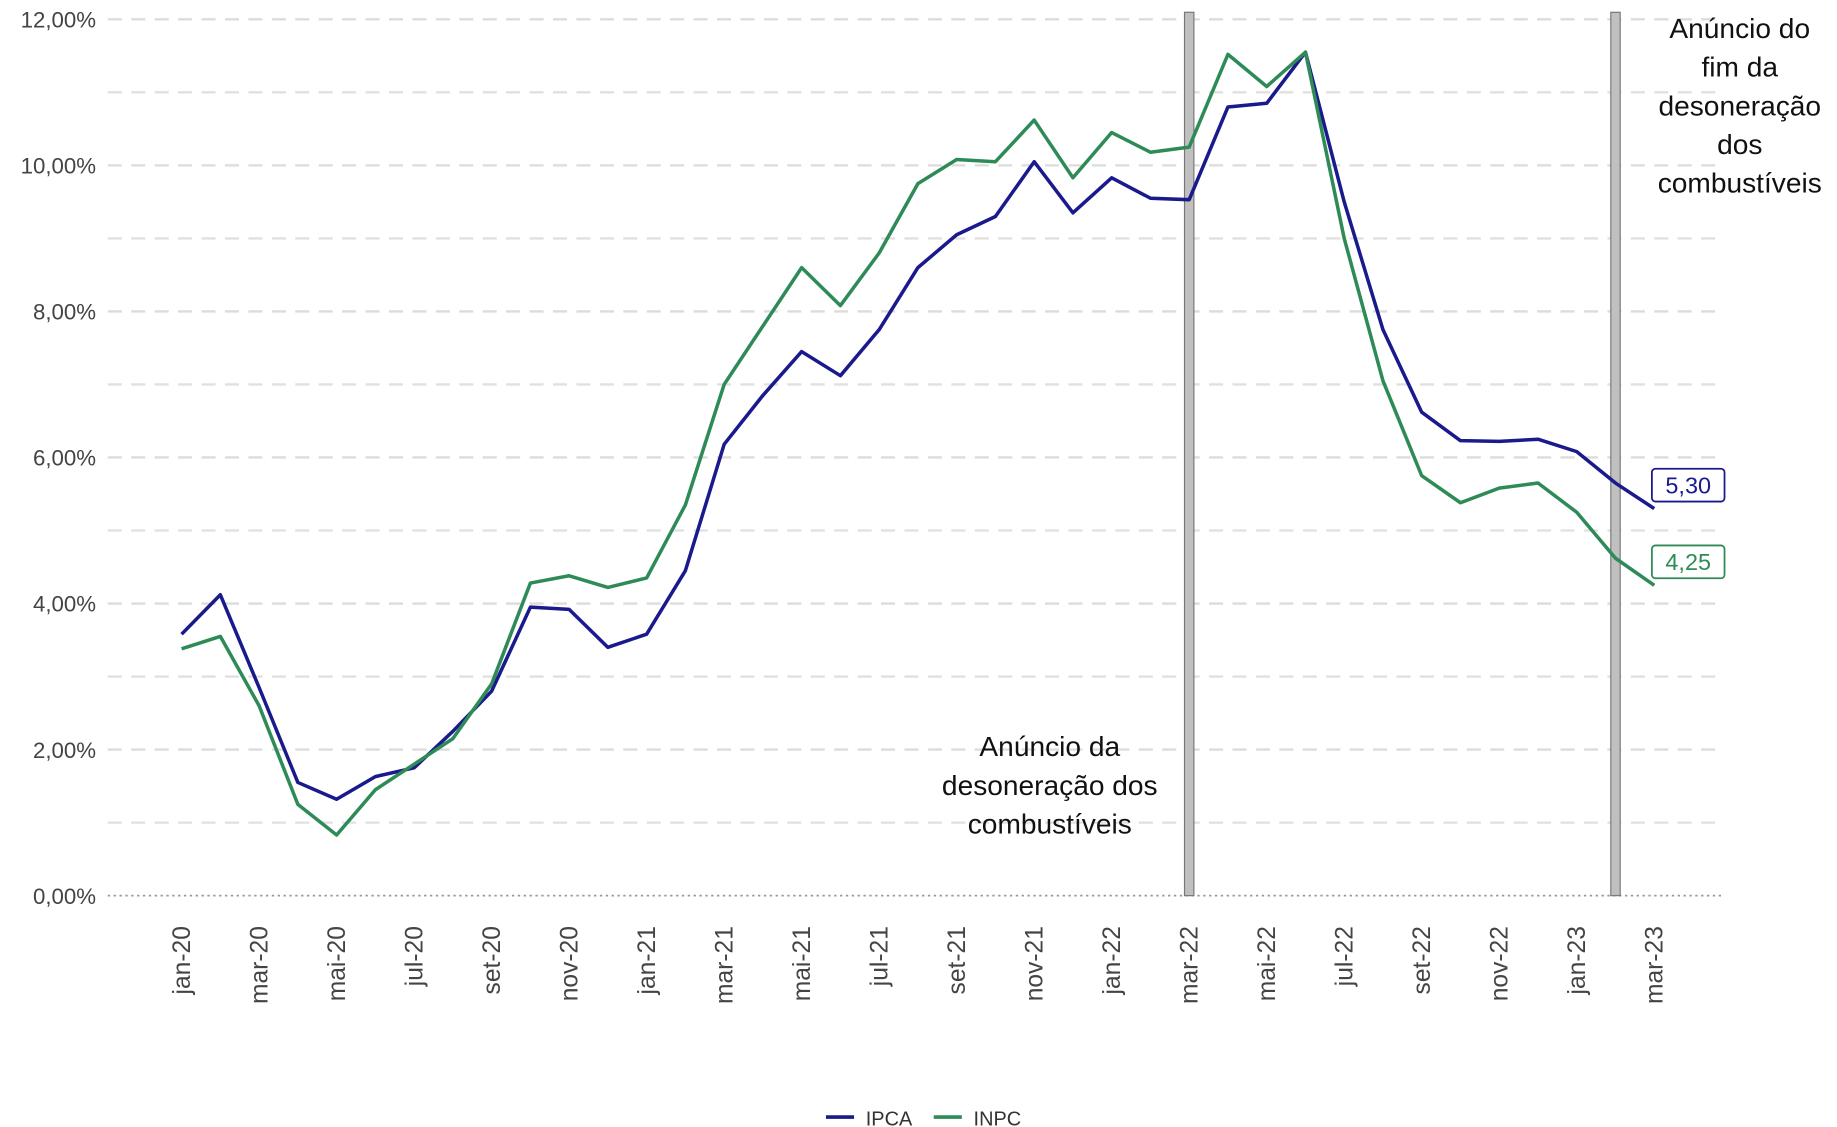 This screenshot has height=1127, width=1837. Describe the element at coordinates (1112, 960) in the screenshot. I see `x-tick-label: jan-22` at that location.